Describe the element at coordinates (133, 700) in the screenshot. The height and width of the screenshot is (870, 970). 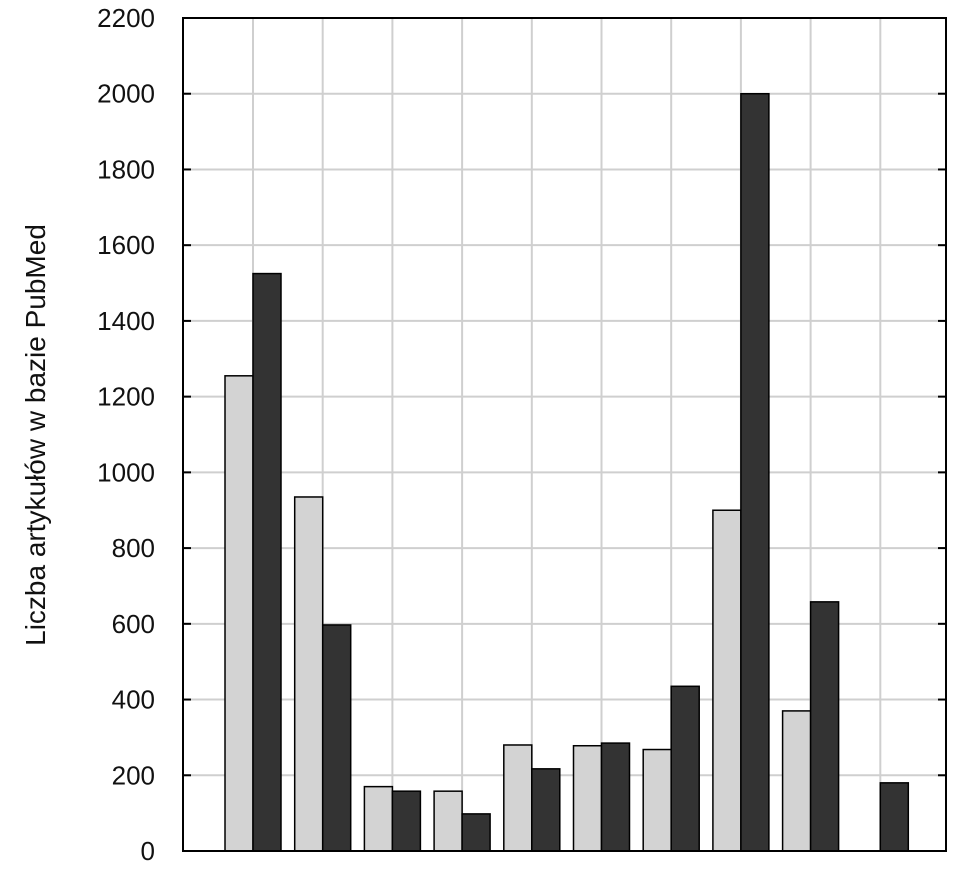
I see `y-tick-label: 400` at that location.